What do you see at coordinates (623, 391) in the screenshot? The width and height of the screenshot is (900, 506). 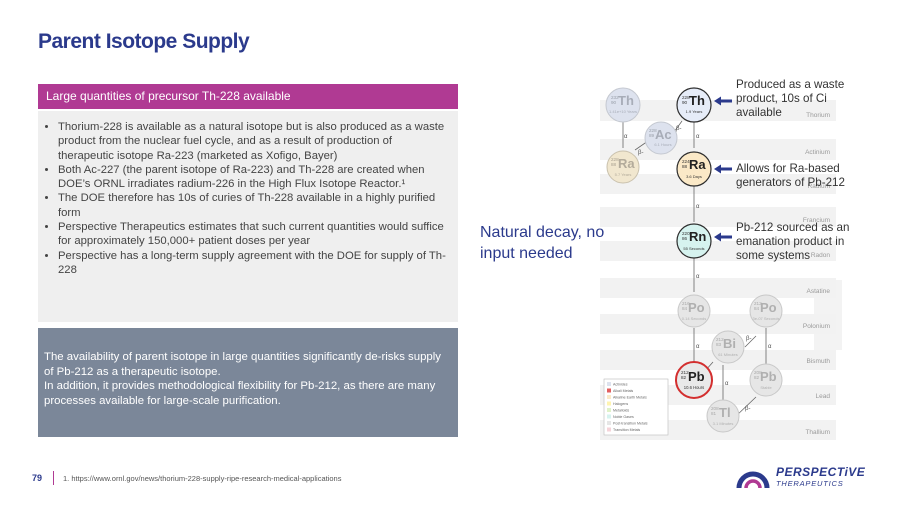 I see `svg-text: Alkali Metals` at bounding box center [623, 391].